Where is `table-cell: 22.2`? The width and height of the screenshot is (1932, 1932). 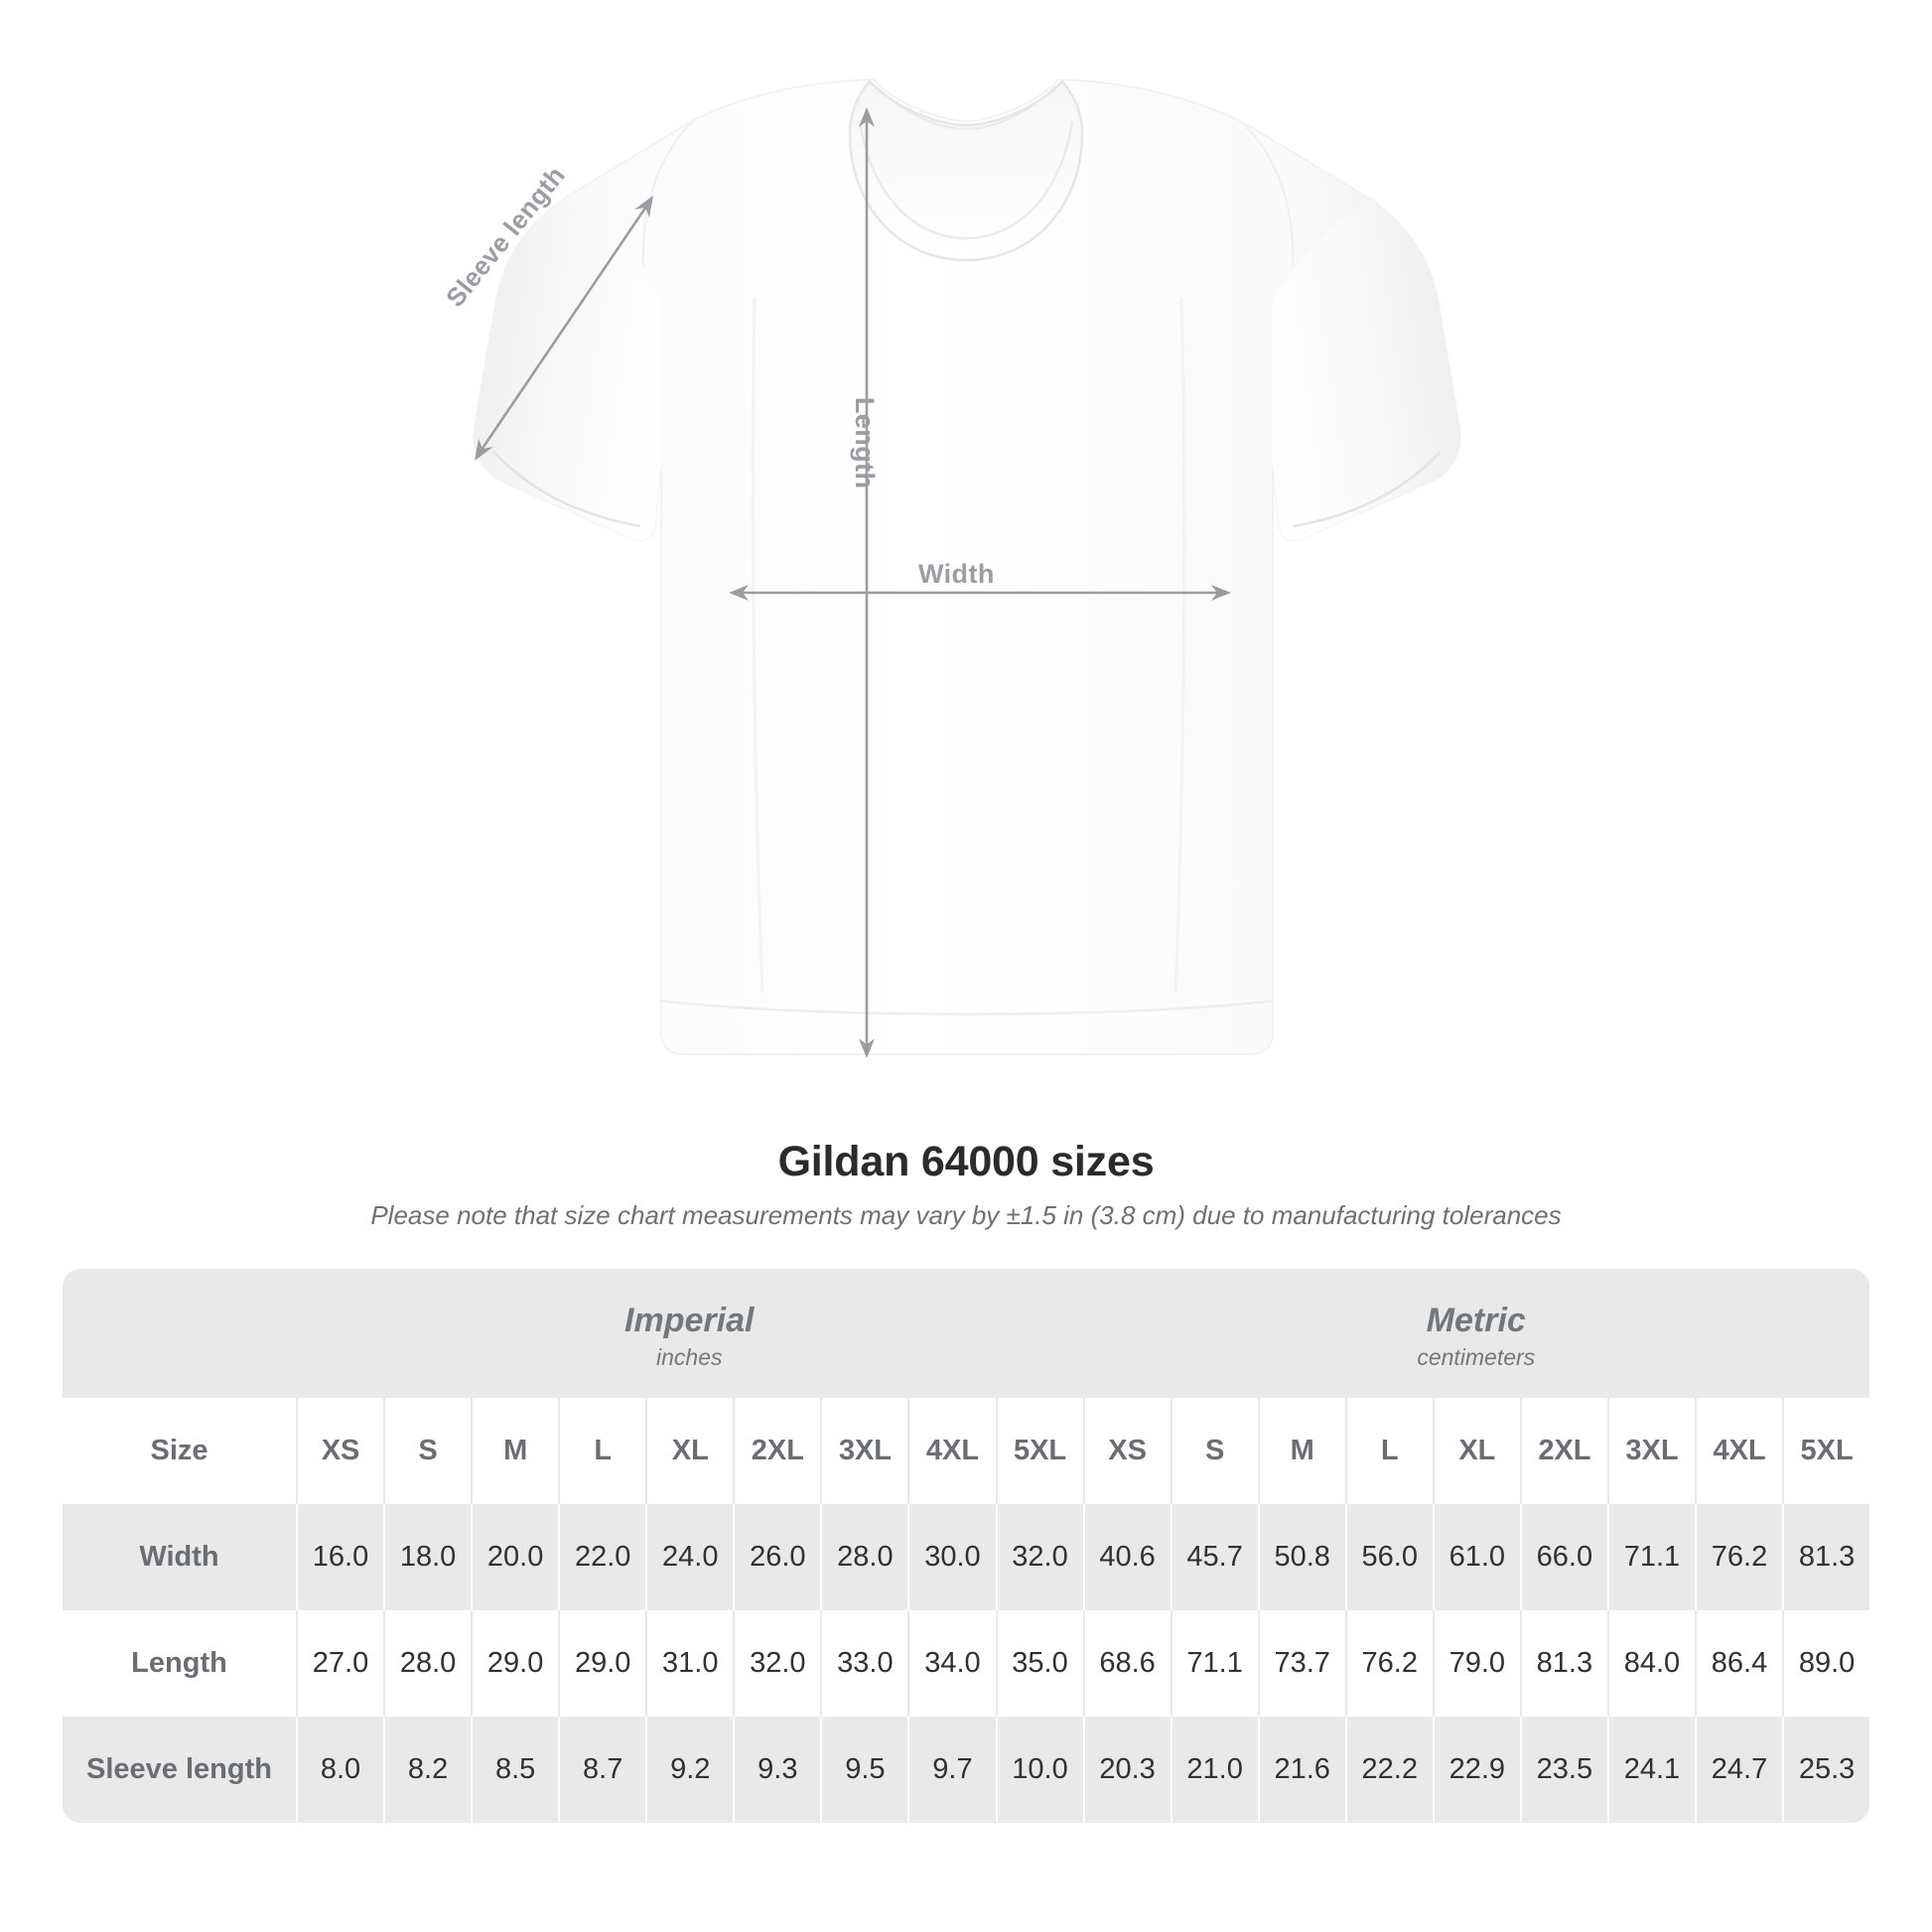 table-cell: 22.2 is located at coordinates (1388, 1770).